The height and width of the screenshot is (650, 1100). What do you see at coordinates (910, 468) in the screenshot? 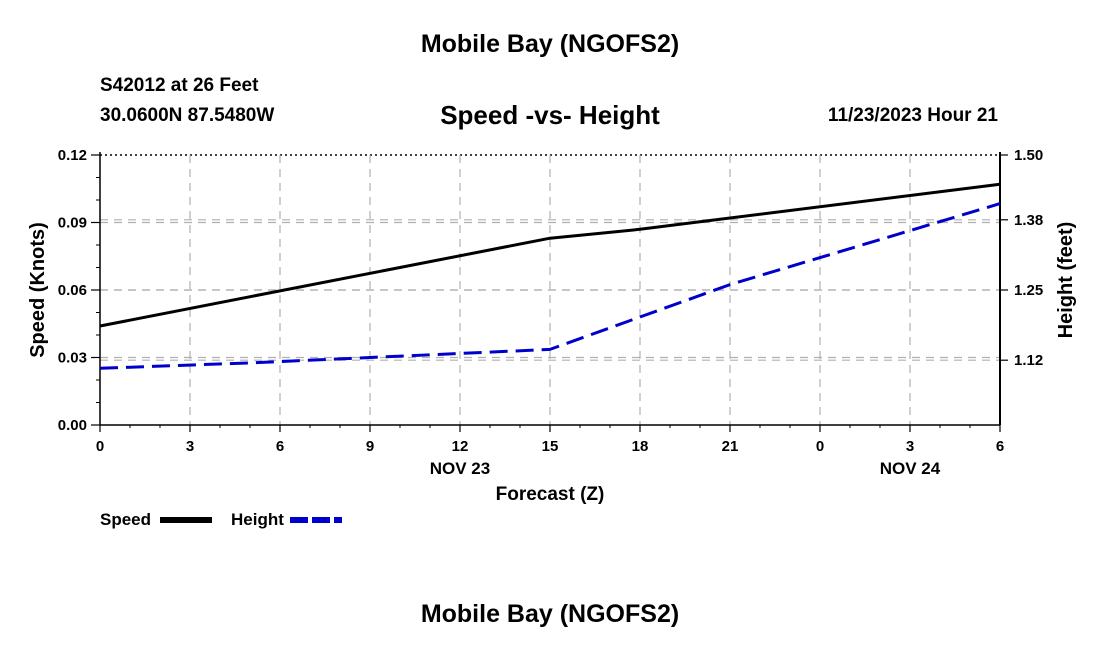
I see `x-date-label: NOV 24` at bounding box center [910, 468].